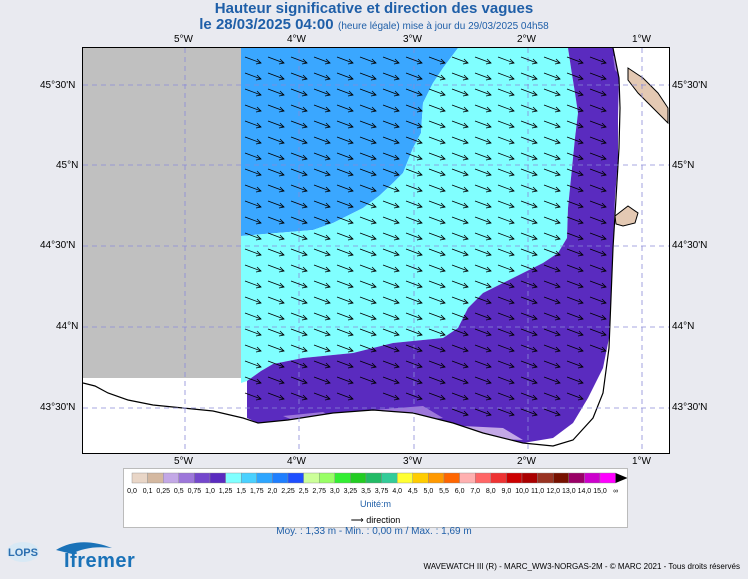  I want to click on lat-tick-left: 45°30'N, so click(58, 85).